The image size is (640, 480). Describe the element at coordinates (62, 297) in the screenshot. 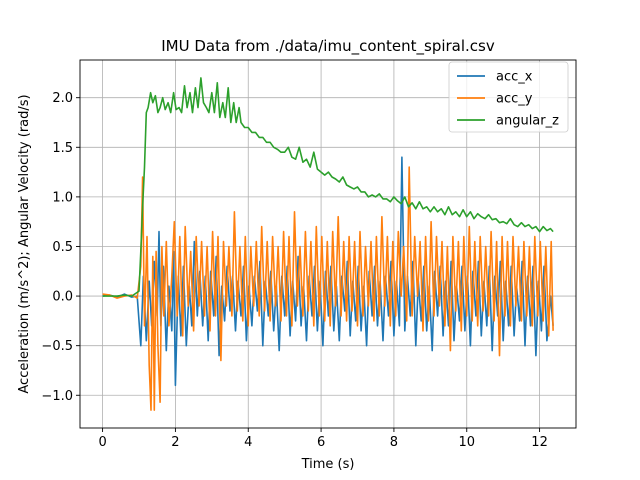

I see `y-tick-label: 0.0` at that location.